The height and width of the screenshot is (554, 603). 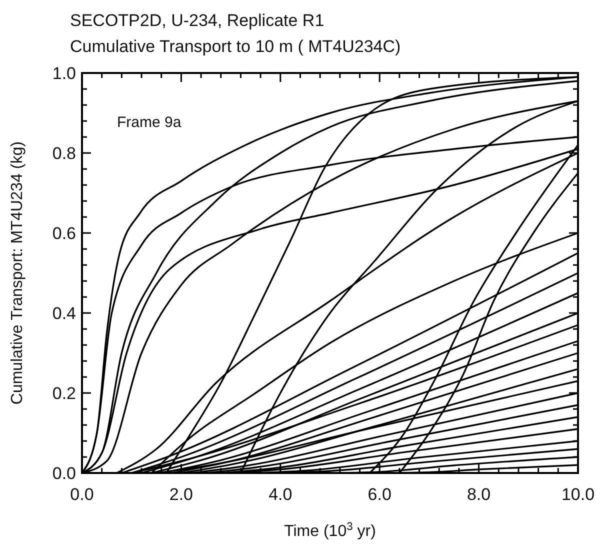 I want to click on y-tick-label: 1.0, so click(x=64, y=73).